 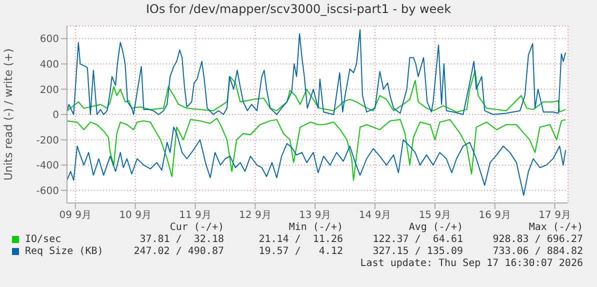 What do you see at coordinates (8, 114) in the screenshot?
I see `y-axis-title: Units read (-) / write (+)` at bounding box center [8, 114].